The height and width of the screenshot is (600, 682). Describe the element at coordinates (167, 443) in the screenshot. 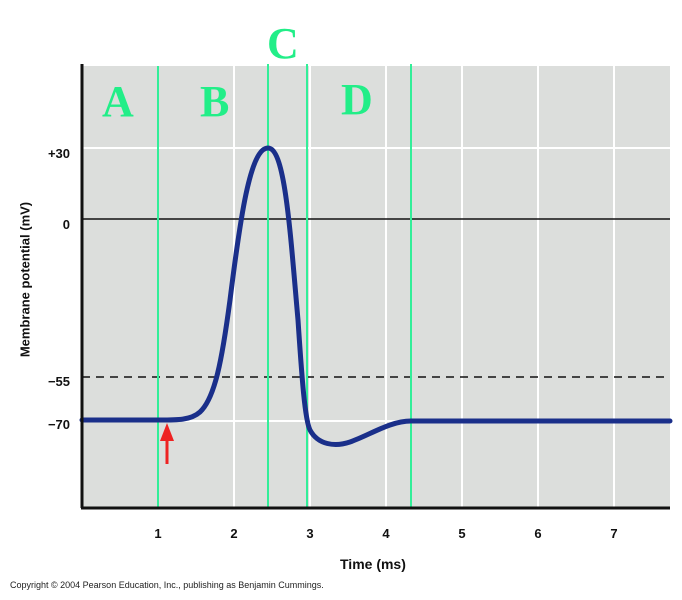

I see `stimulus-arrow-icon` at that location.